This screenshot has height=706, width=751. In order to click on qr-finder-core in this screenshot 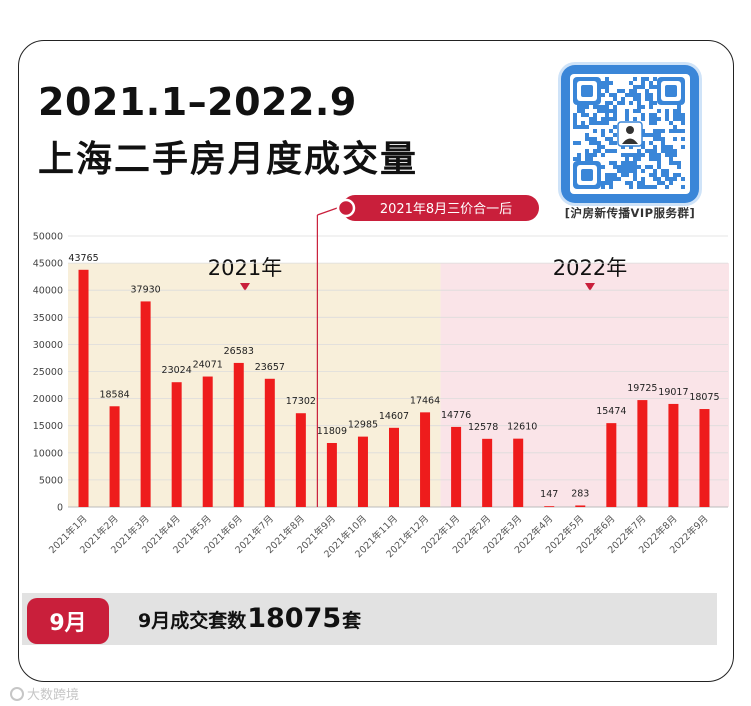, I will do `click(671, 91)`.